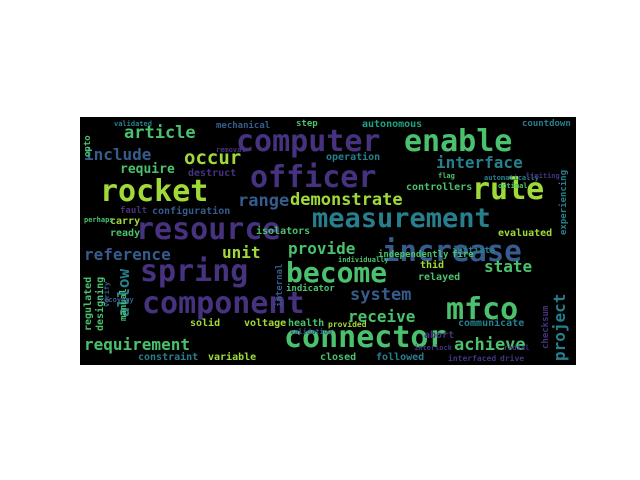 The height and width of the screenshot is (480, 640). What do you see at coordinates (313, 177) in the screenshot?
I see `cloud-word: officer` at bounding box center [313, 177].